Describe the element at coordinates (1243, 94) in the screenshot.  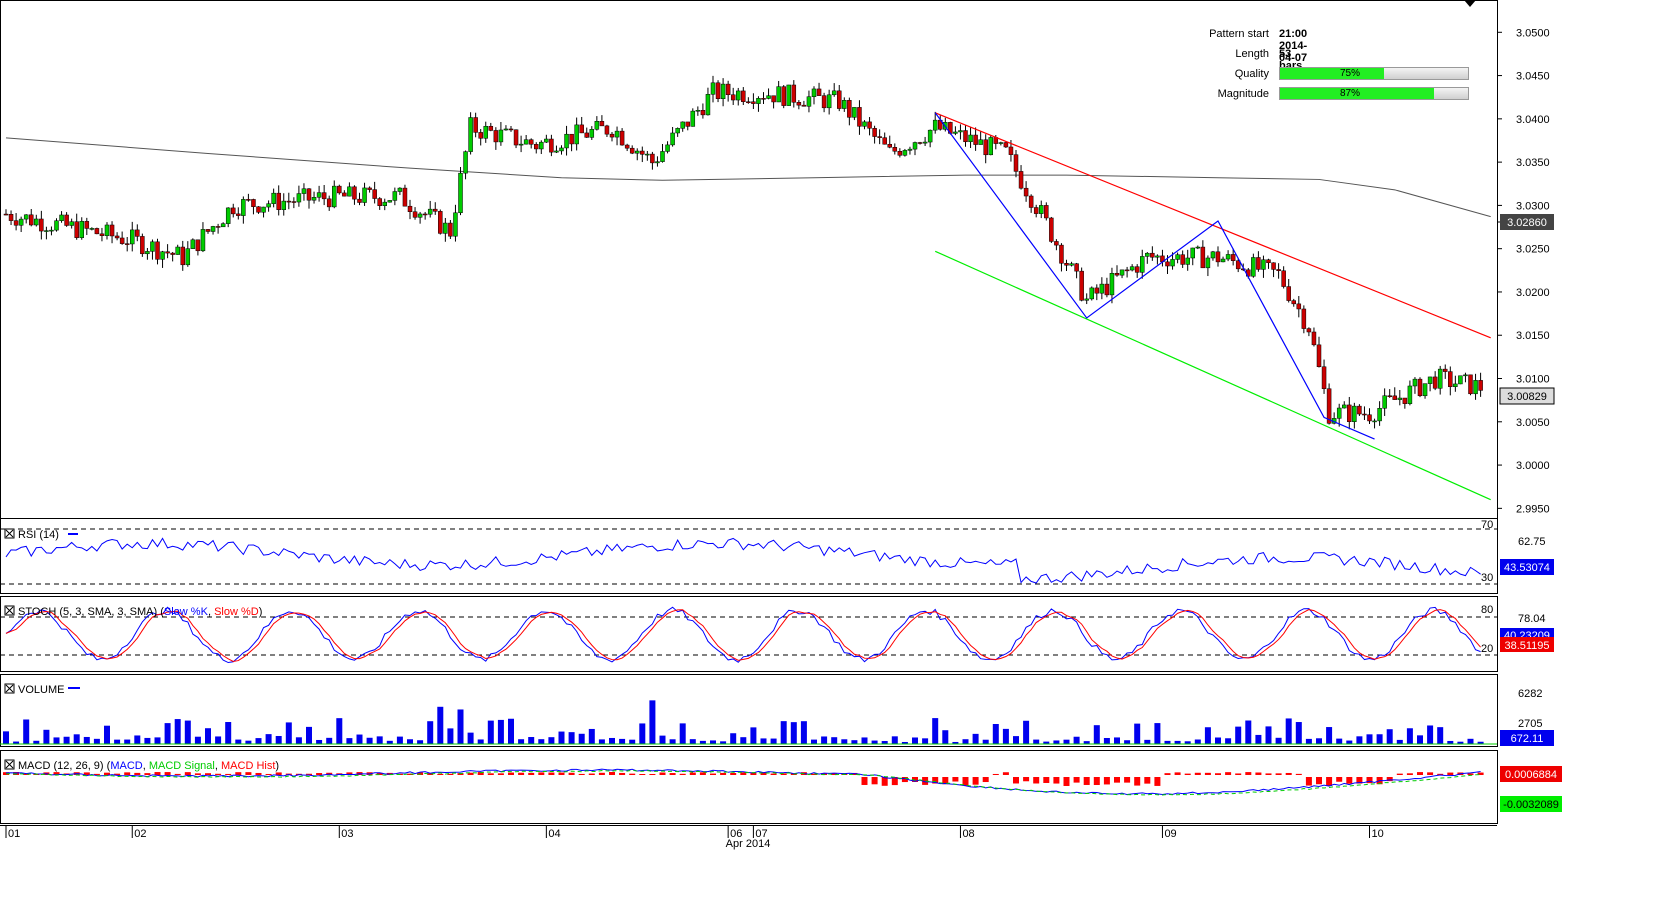
I see `magnitude-label: Magnitude` at that location.